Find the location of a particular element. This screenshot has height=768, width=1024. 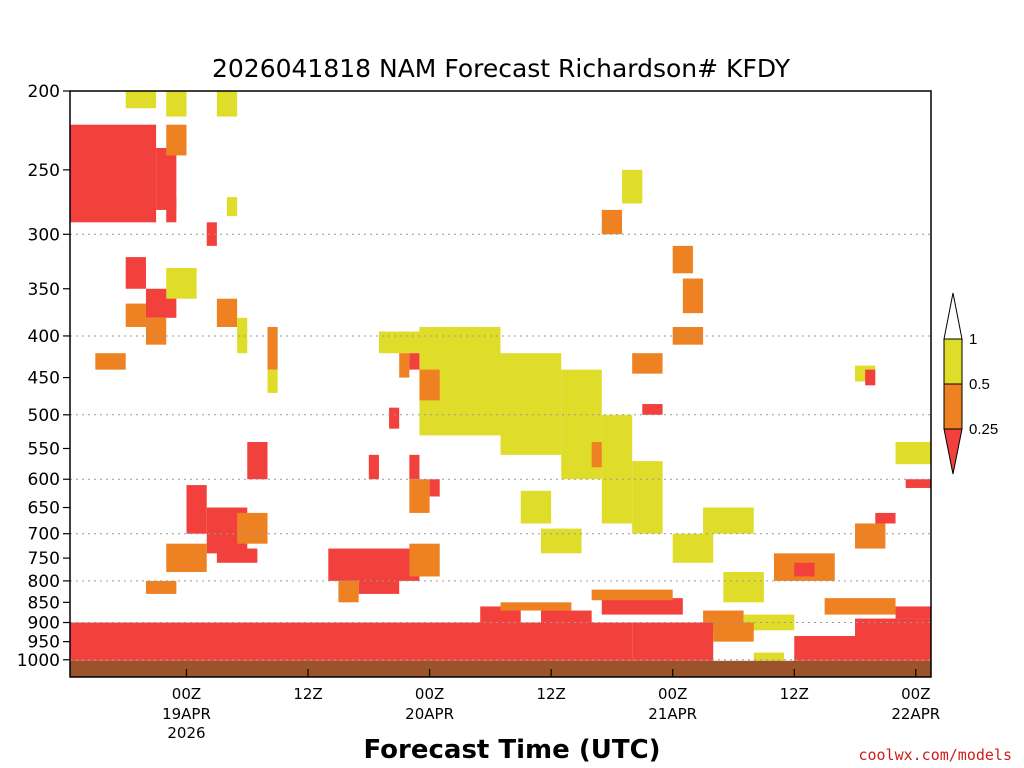

legend-label-1: 0.5 is located at coordinates (979, 384).